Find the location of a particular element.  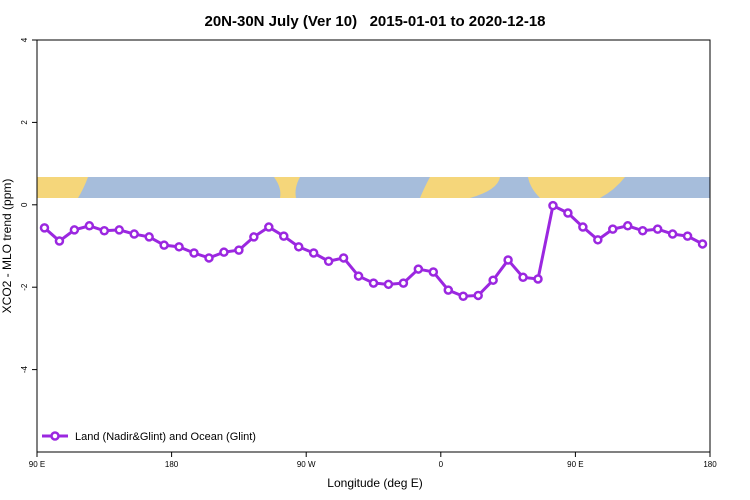

x-tick-label: 0 is located at coordinates (441, 464).